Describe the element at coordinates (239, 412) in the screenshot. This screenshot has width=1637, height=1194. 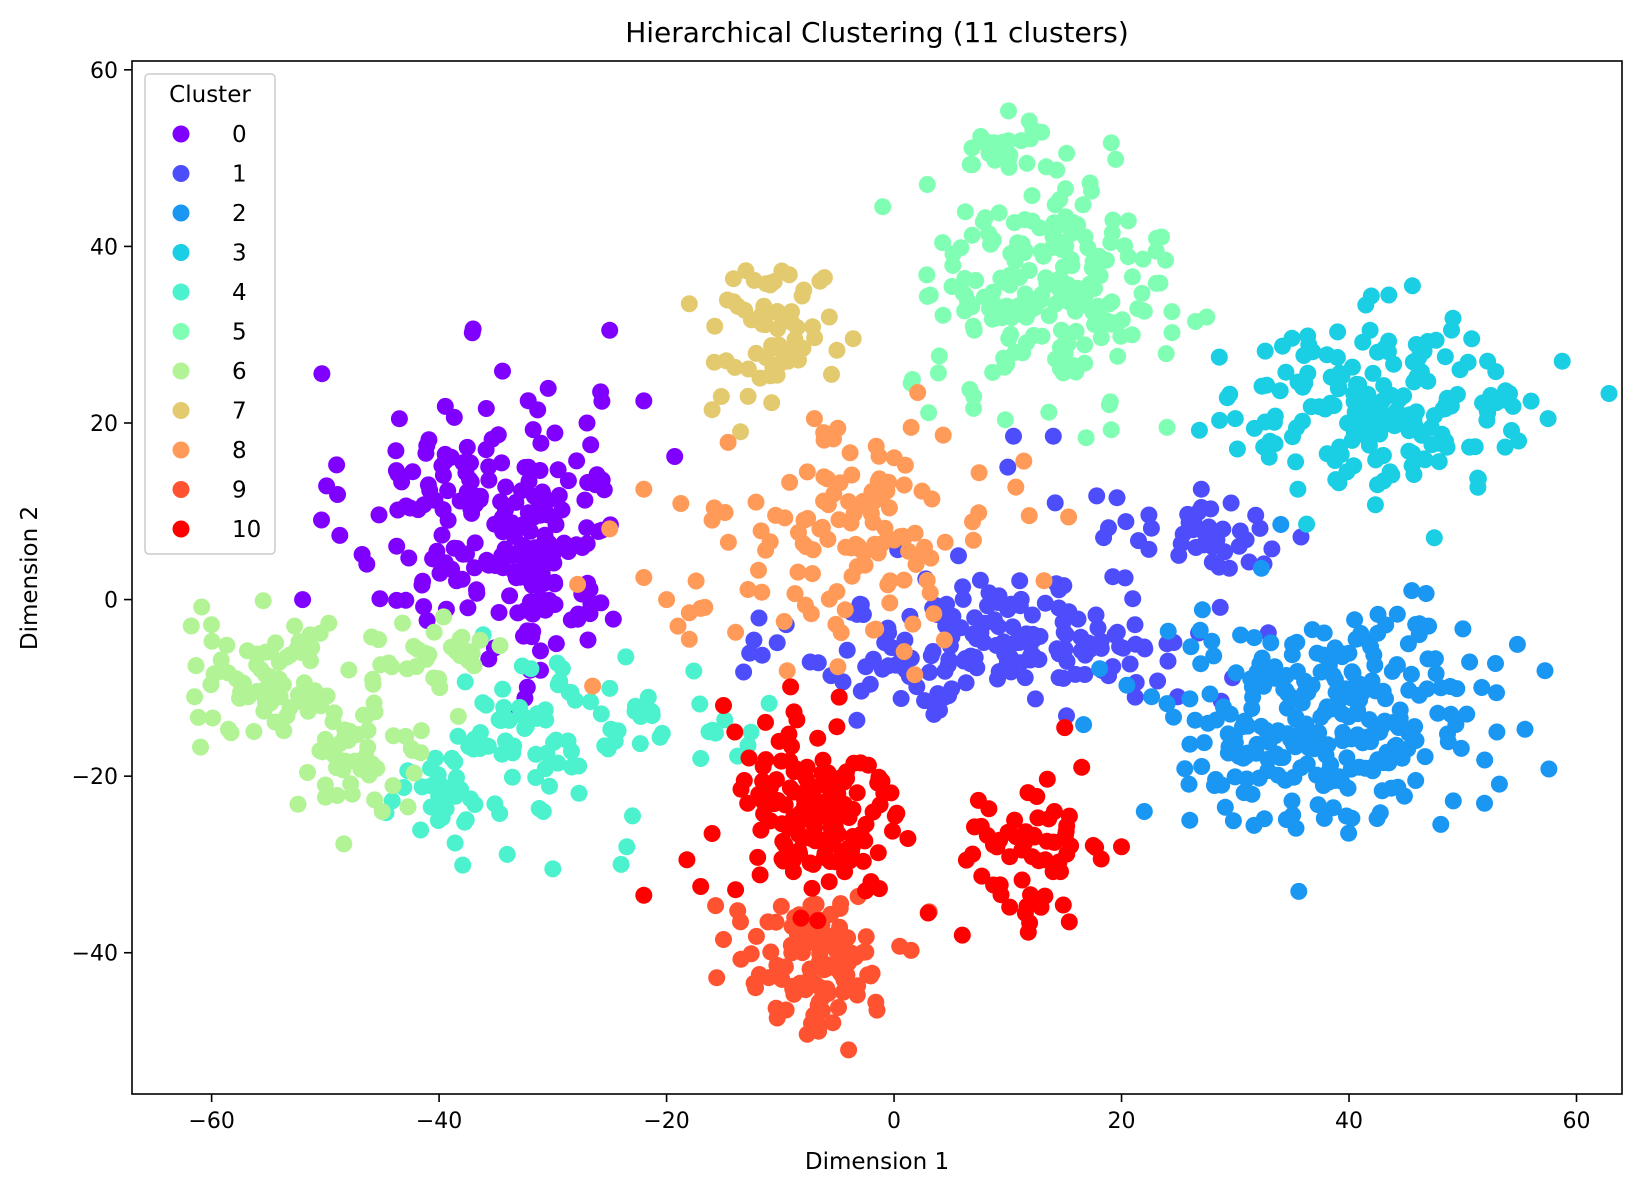
I see `legend-label-7: 7` at that location.